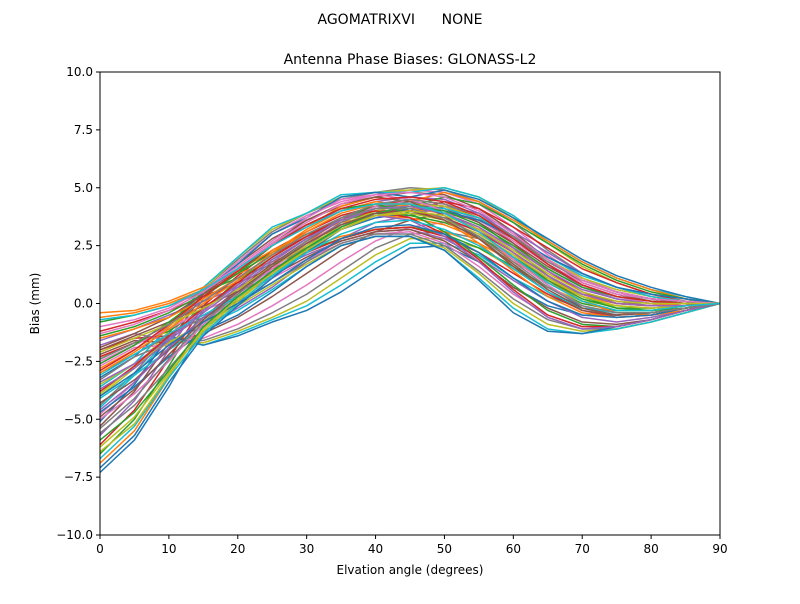  What do you see at coordinates (79, 72) in the screenshot?
I see `y-tick-label: 10.0` at bounding box center [79, 72].